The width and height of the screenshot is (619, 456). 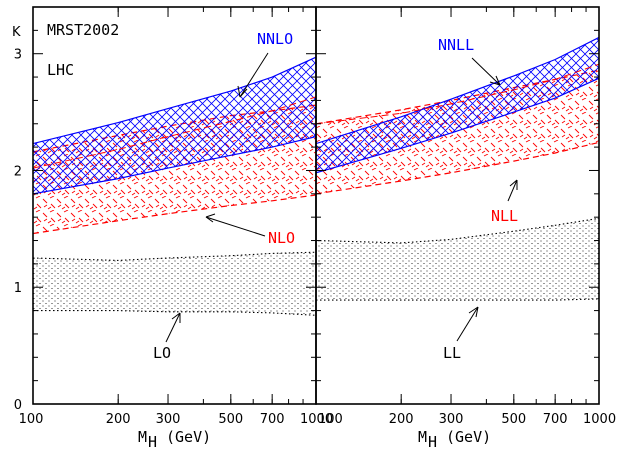 I want to click on nlo-lower-edge, so click(x=174, y=214).